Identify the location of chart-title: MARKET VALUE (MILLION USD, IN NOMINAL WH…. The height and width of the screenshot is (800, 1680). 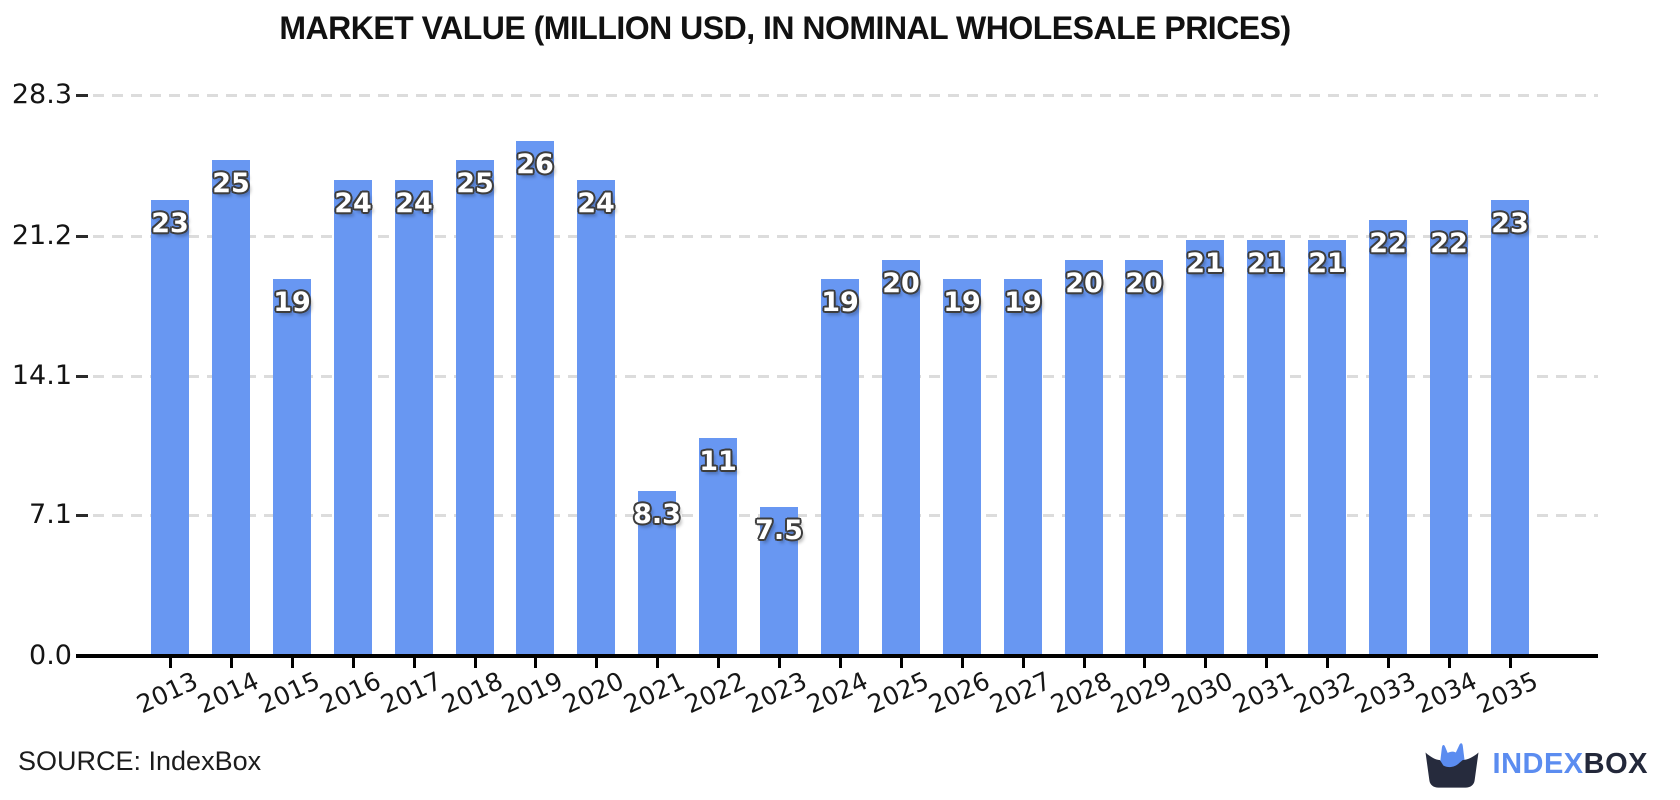
(785, 28).